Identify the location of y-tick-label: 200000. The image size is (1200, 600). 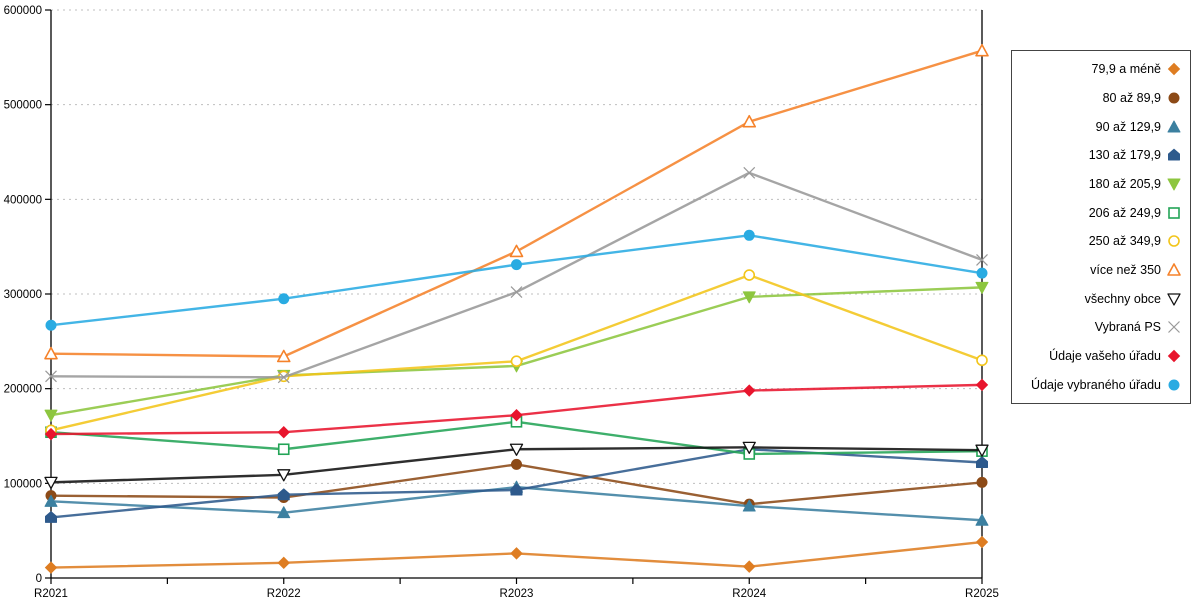
(23, 390).